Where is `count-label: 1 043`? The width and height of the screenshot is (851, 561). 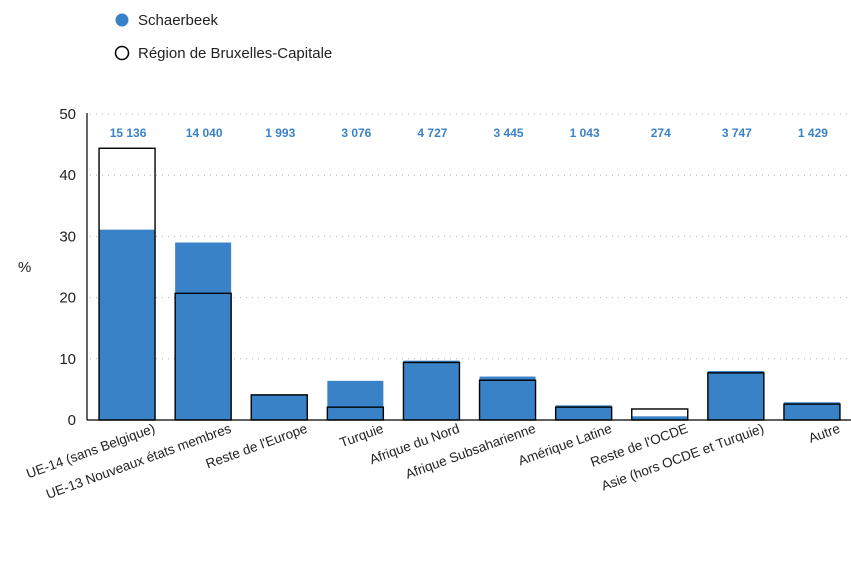
count-label: 1 043 is located at coordinates (585, 133).